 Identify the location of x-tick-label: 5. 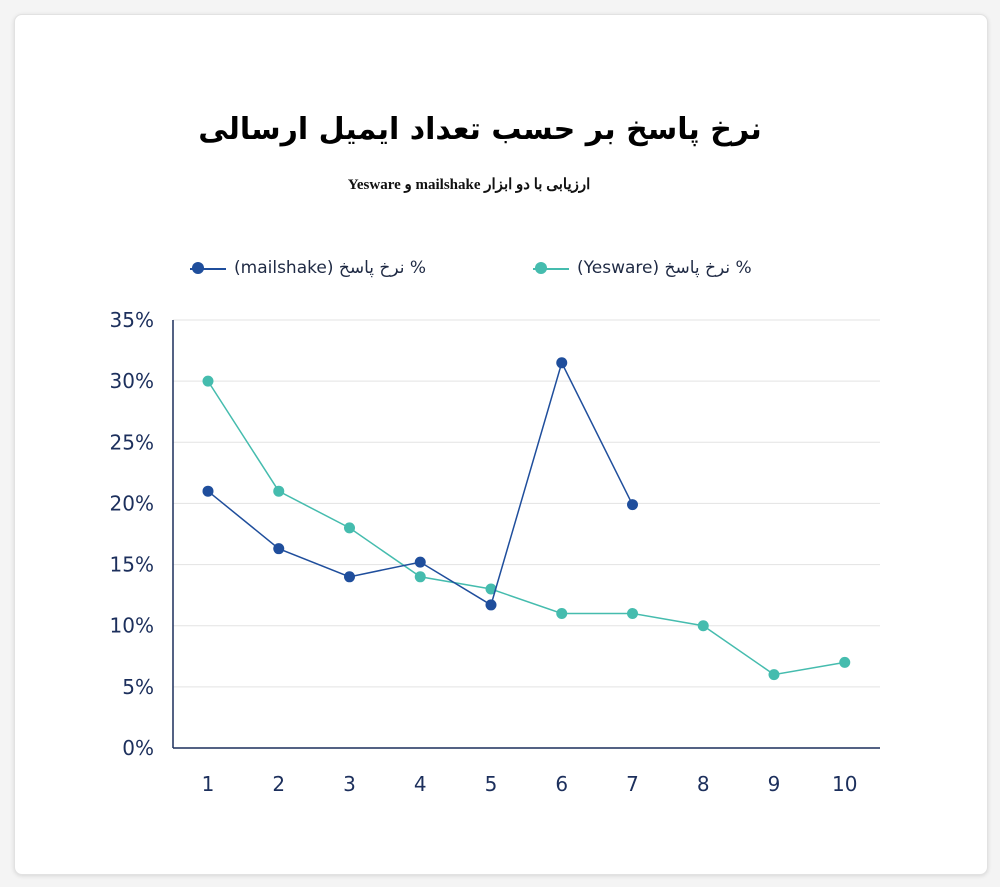
(491, 784).